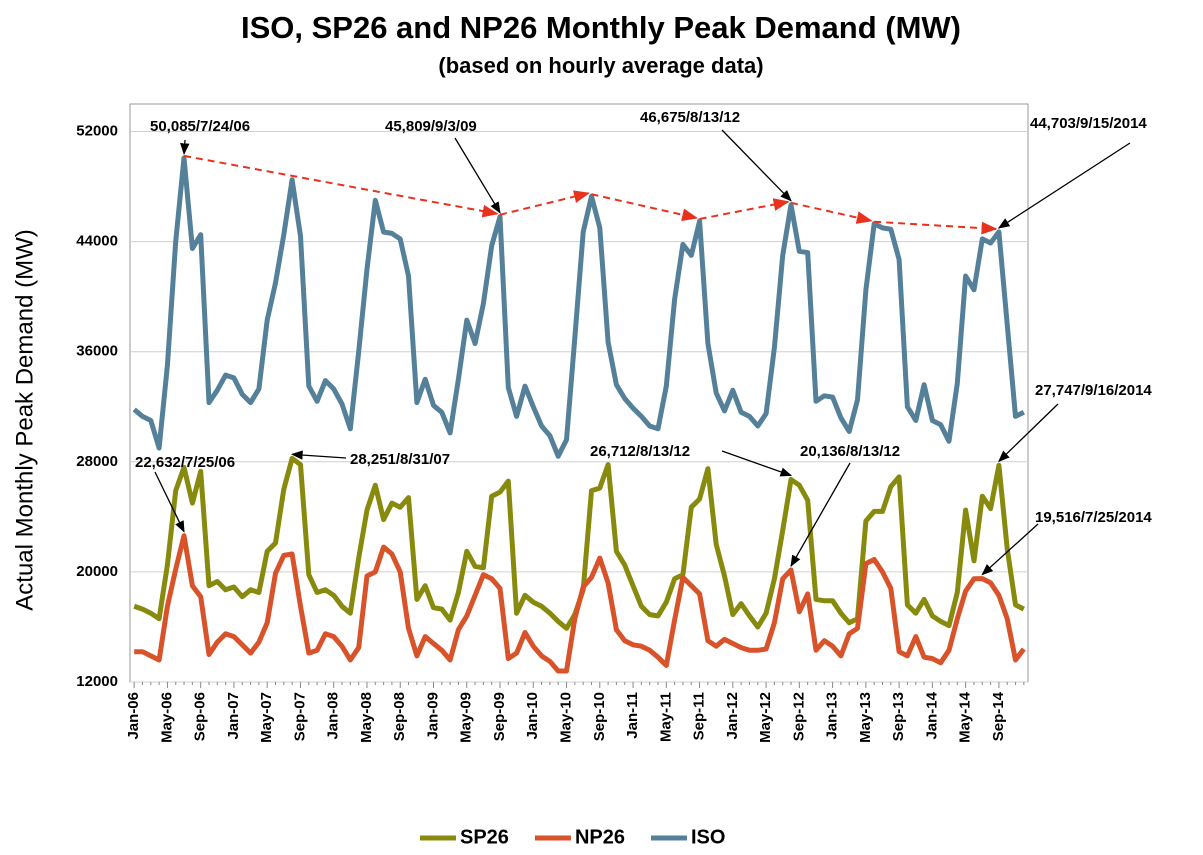 This screenshot has height=855, width=1203. I want to click on x-tick-label: Jan-07, so click(233, 716).